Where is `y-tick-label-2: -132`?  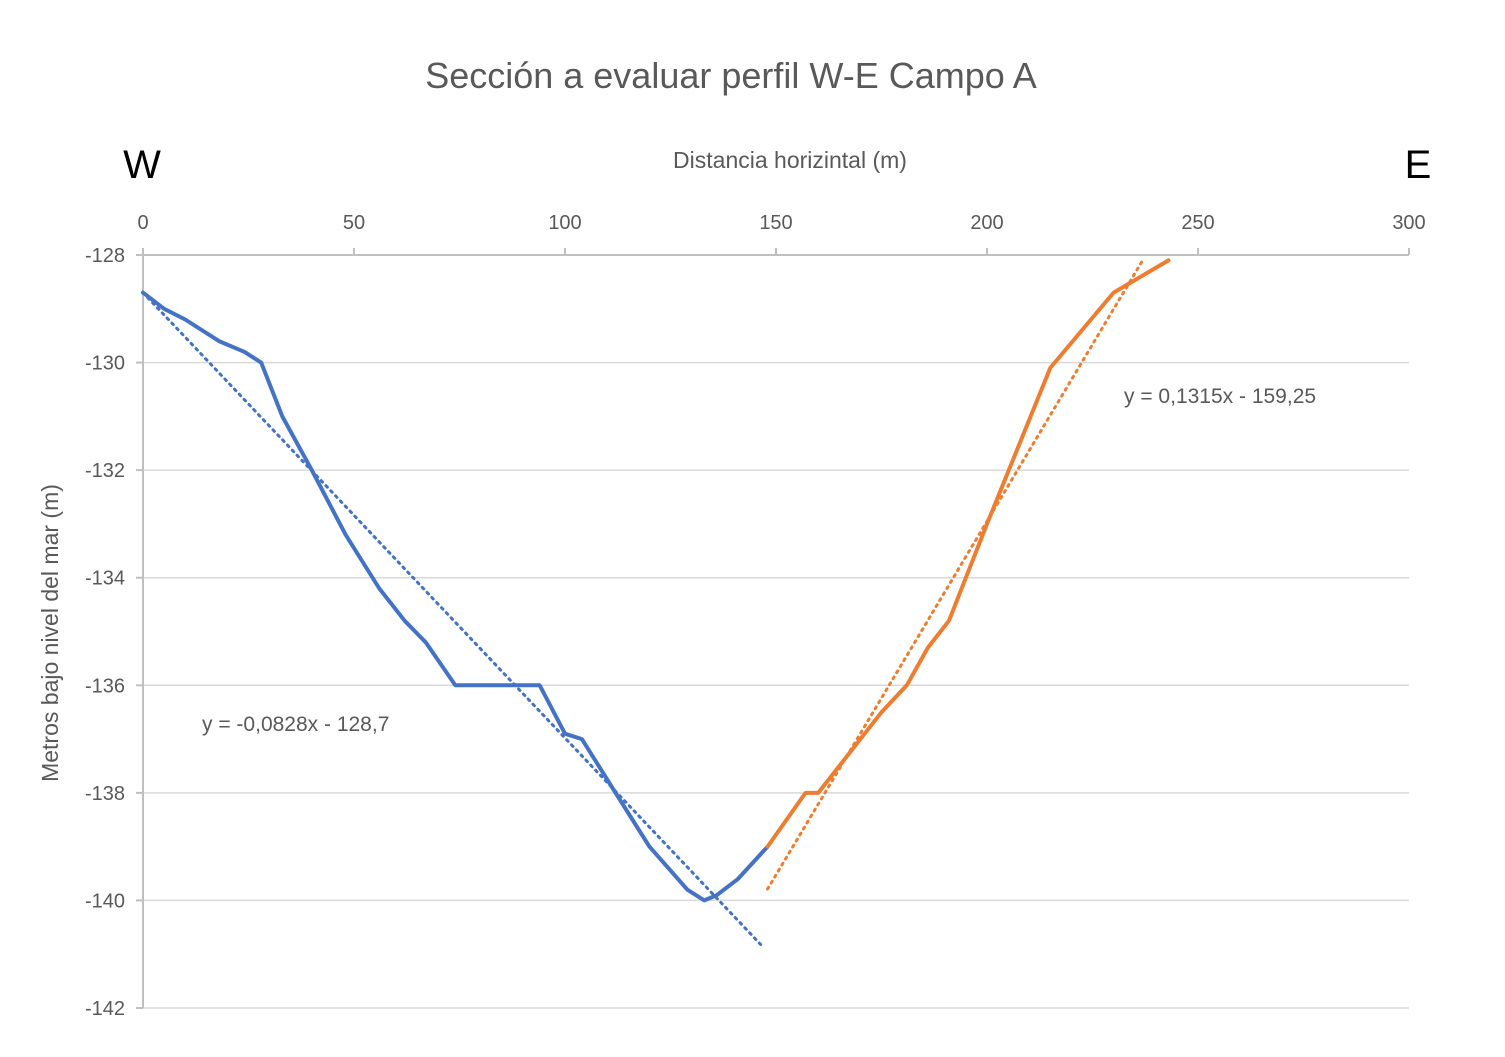 y-tick-label-2: -132 is located at coordinates (105, 471).